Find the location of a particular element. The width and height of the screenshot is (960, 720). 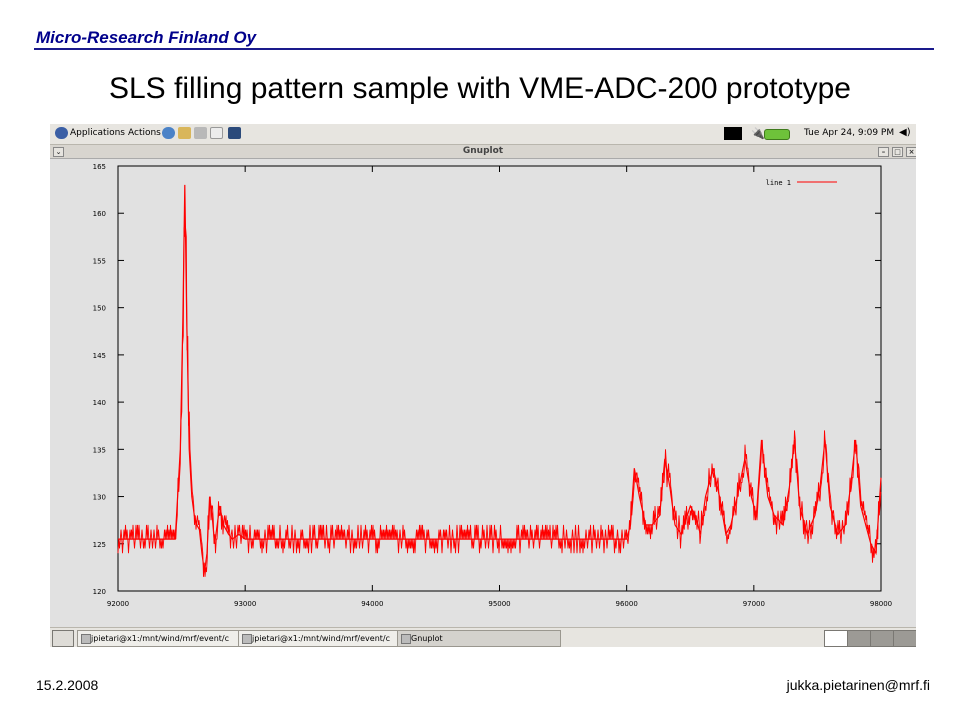

company-rule is located at coordinates (484, 49).